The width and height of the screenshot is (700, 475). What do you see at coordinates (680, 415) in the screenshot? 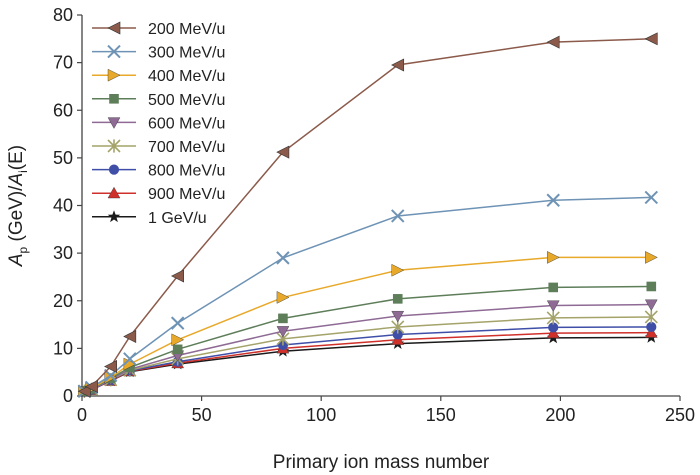
I see `x-tick-label: 250` at bounding box center [680, 415].